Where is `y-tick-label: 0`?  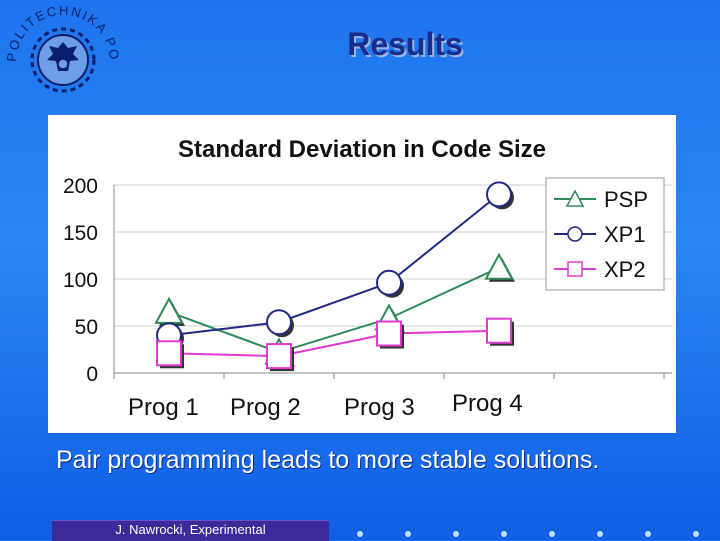 y-tick-label: 0 is located at coordinates (92, 374).